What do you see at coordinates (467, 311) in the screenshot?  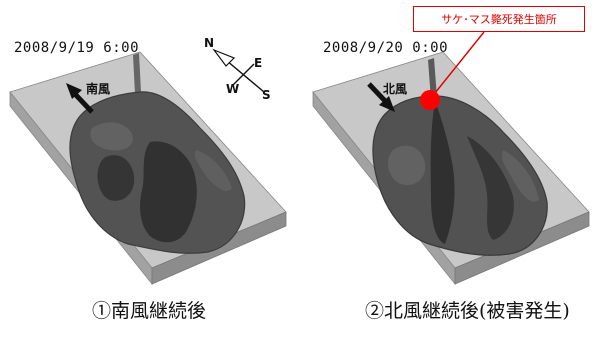 I see `panel-caption: ②北風継続後(被害発生)` at bounding box center [467, 311].